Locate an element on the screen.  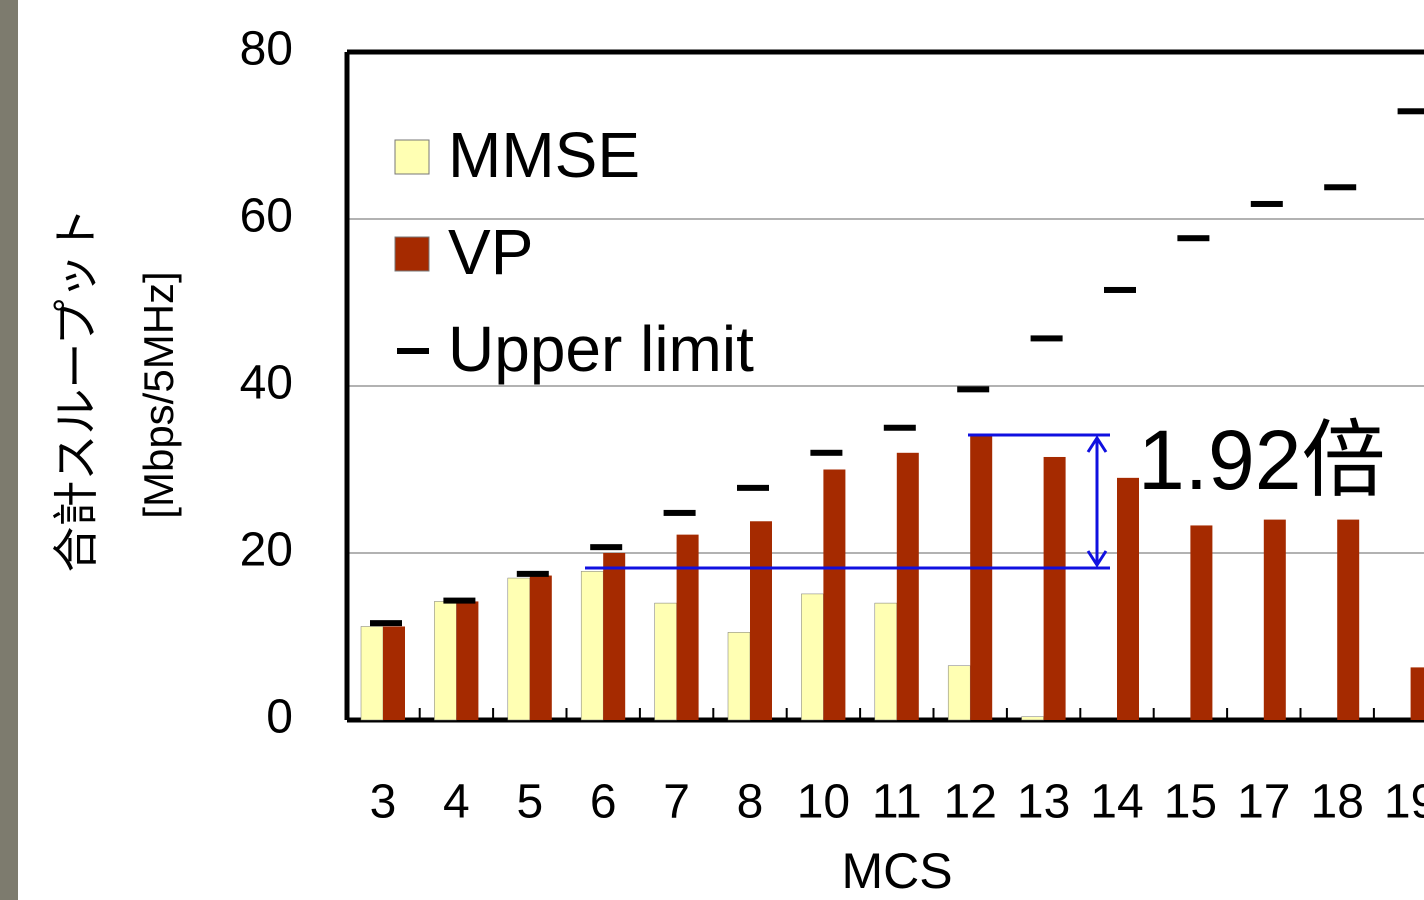
x-tick-label: 15 is located at coordinates (1190, 802).